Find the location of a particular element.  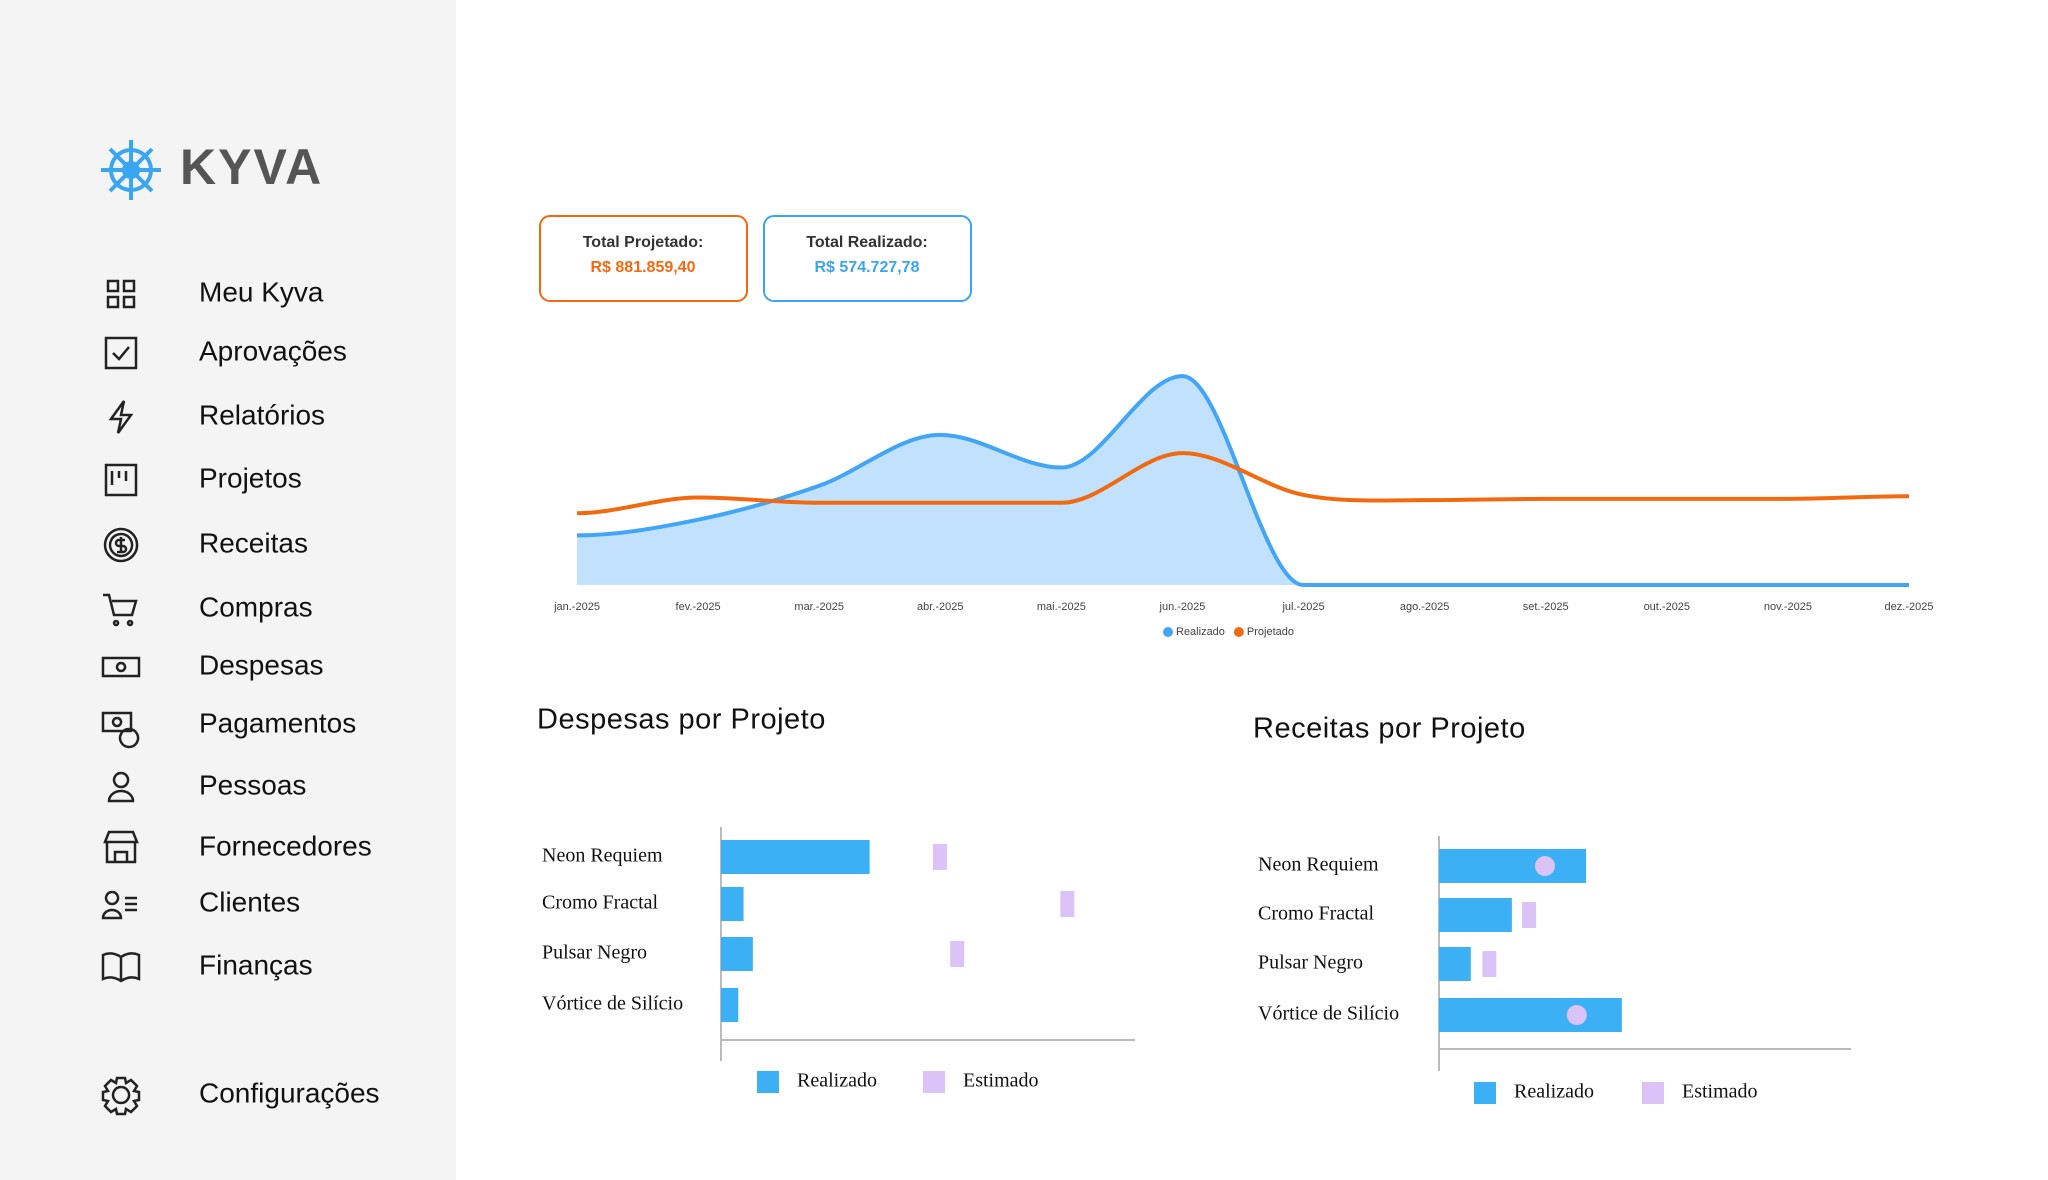

chart-title: Receitas por Projeto is located at coordinates (1389, 729).